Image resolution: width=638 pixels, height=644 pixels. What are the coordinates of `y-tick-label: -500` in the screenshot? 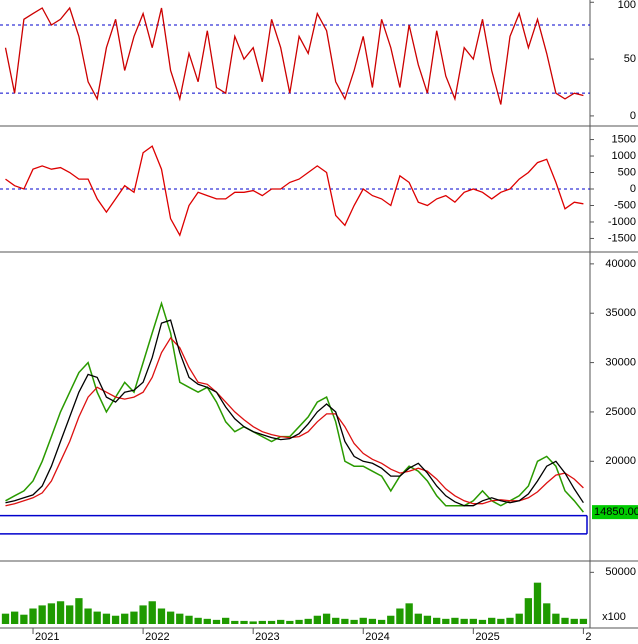 It's located at (625, 205).